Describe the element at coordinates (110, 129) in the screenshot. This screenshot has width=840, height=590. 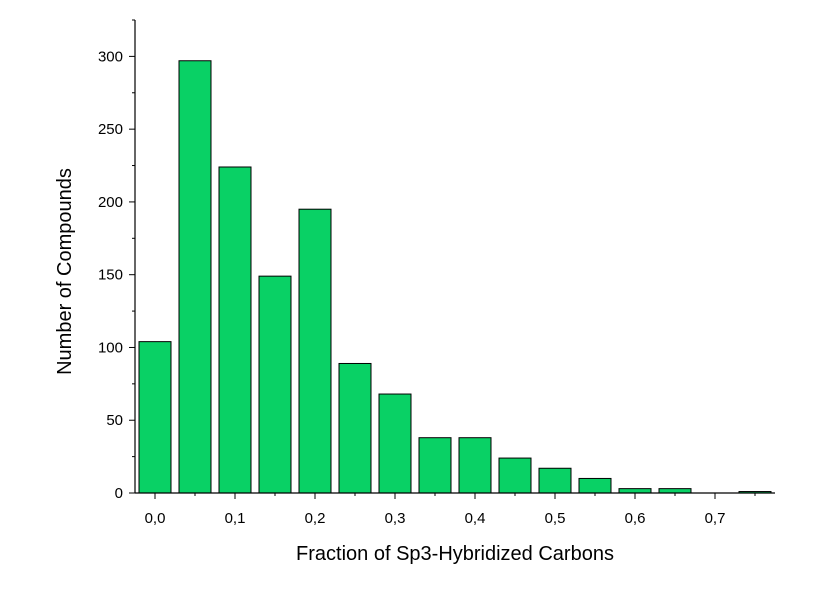
I see `y-tick-label-5: 250` at that location.